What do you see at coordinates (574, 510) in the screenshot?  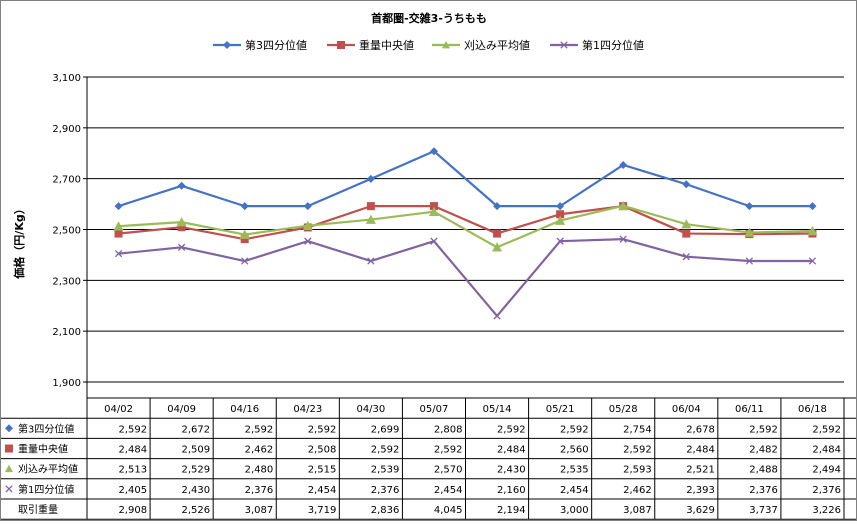 I see `table-cell: 3,000` at bounding box center [574, 510].